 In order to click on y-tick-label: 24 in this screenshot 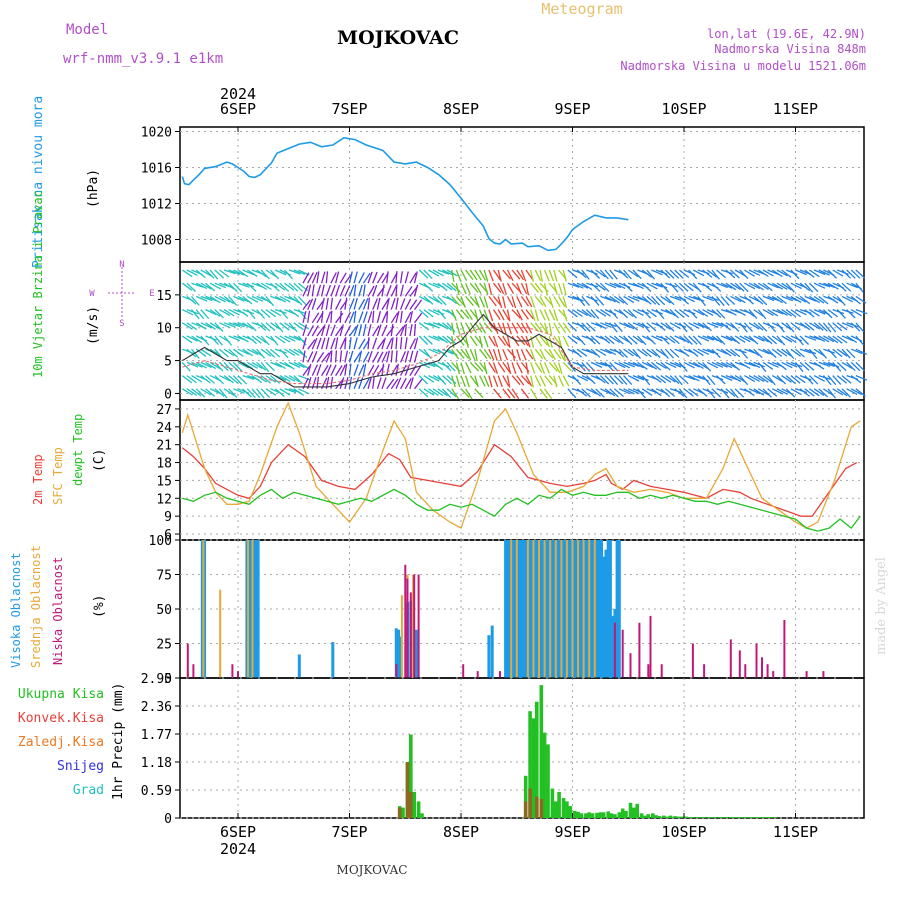, I will do `click(164, 428)`.